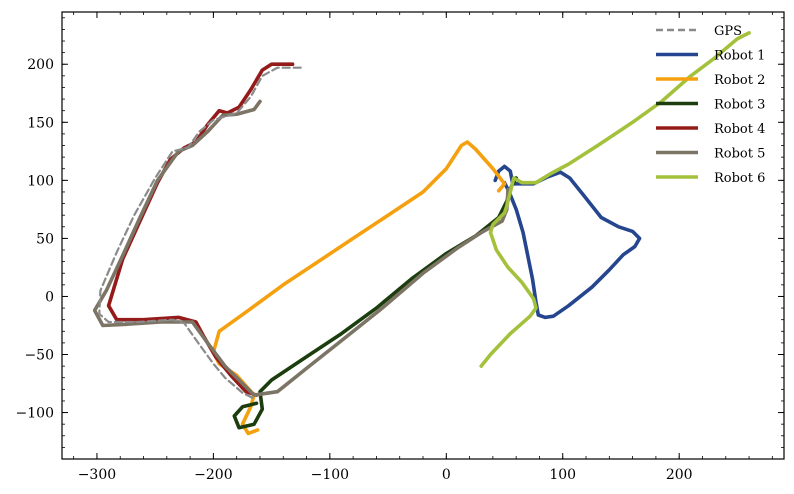 This screenshot has height=494, width=794. Describe the element at coordinates (39, 356) in the screenshot. I see `y-tick-label: −50` at that location.